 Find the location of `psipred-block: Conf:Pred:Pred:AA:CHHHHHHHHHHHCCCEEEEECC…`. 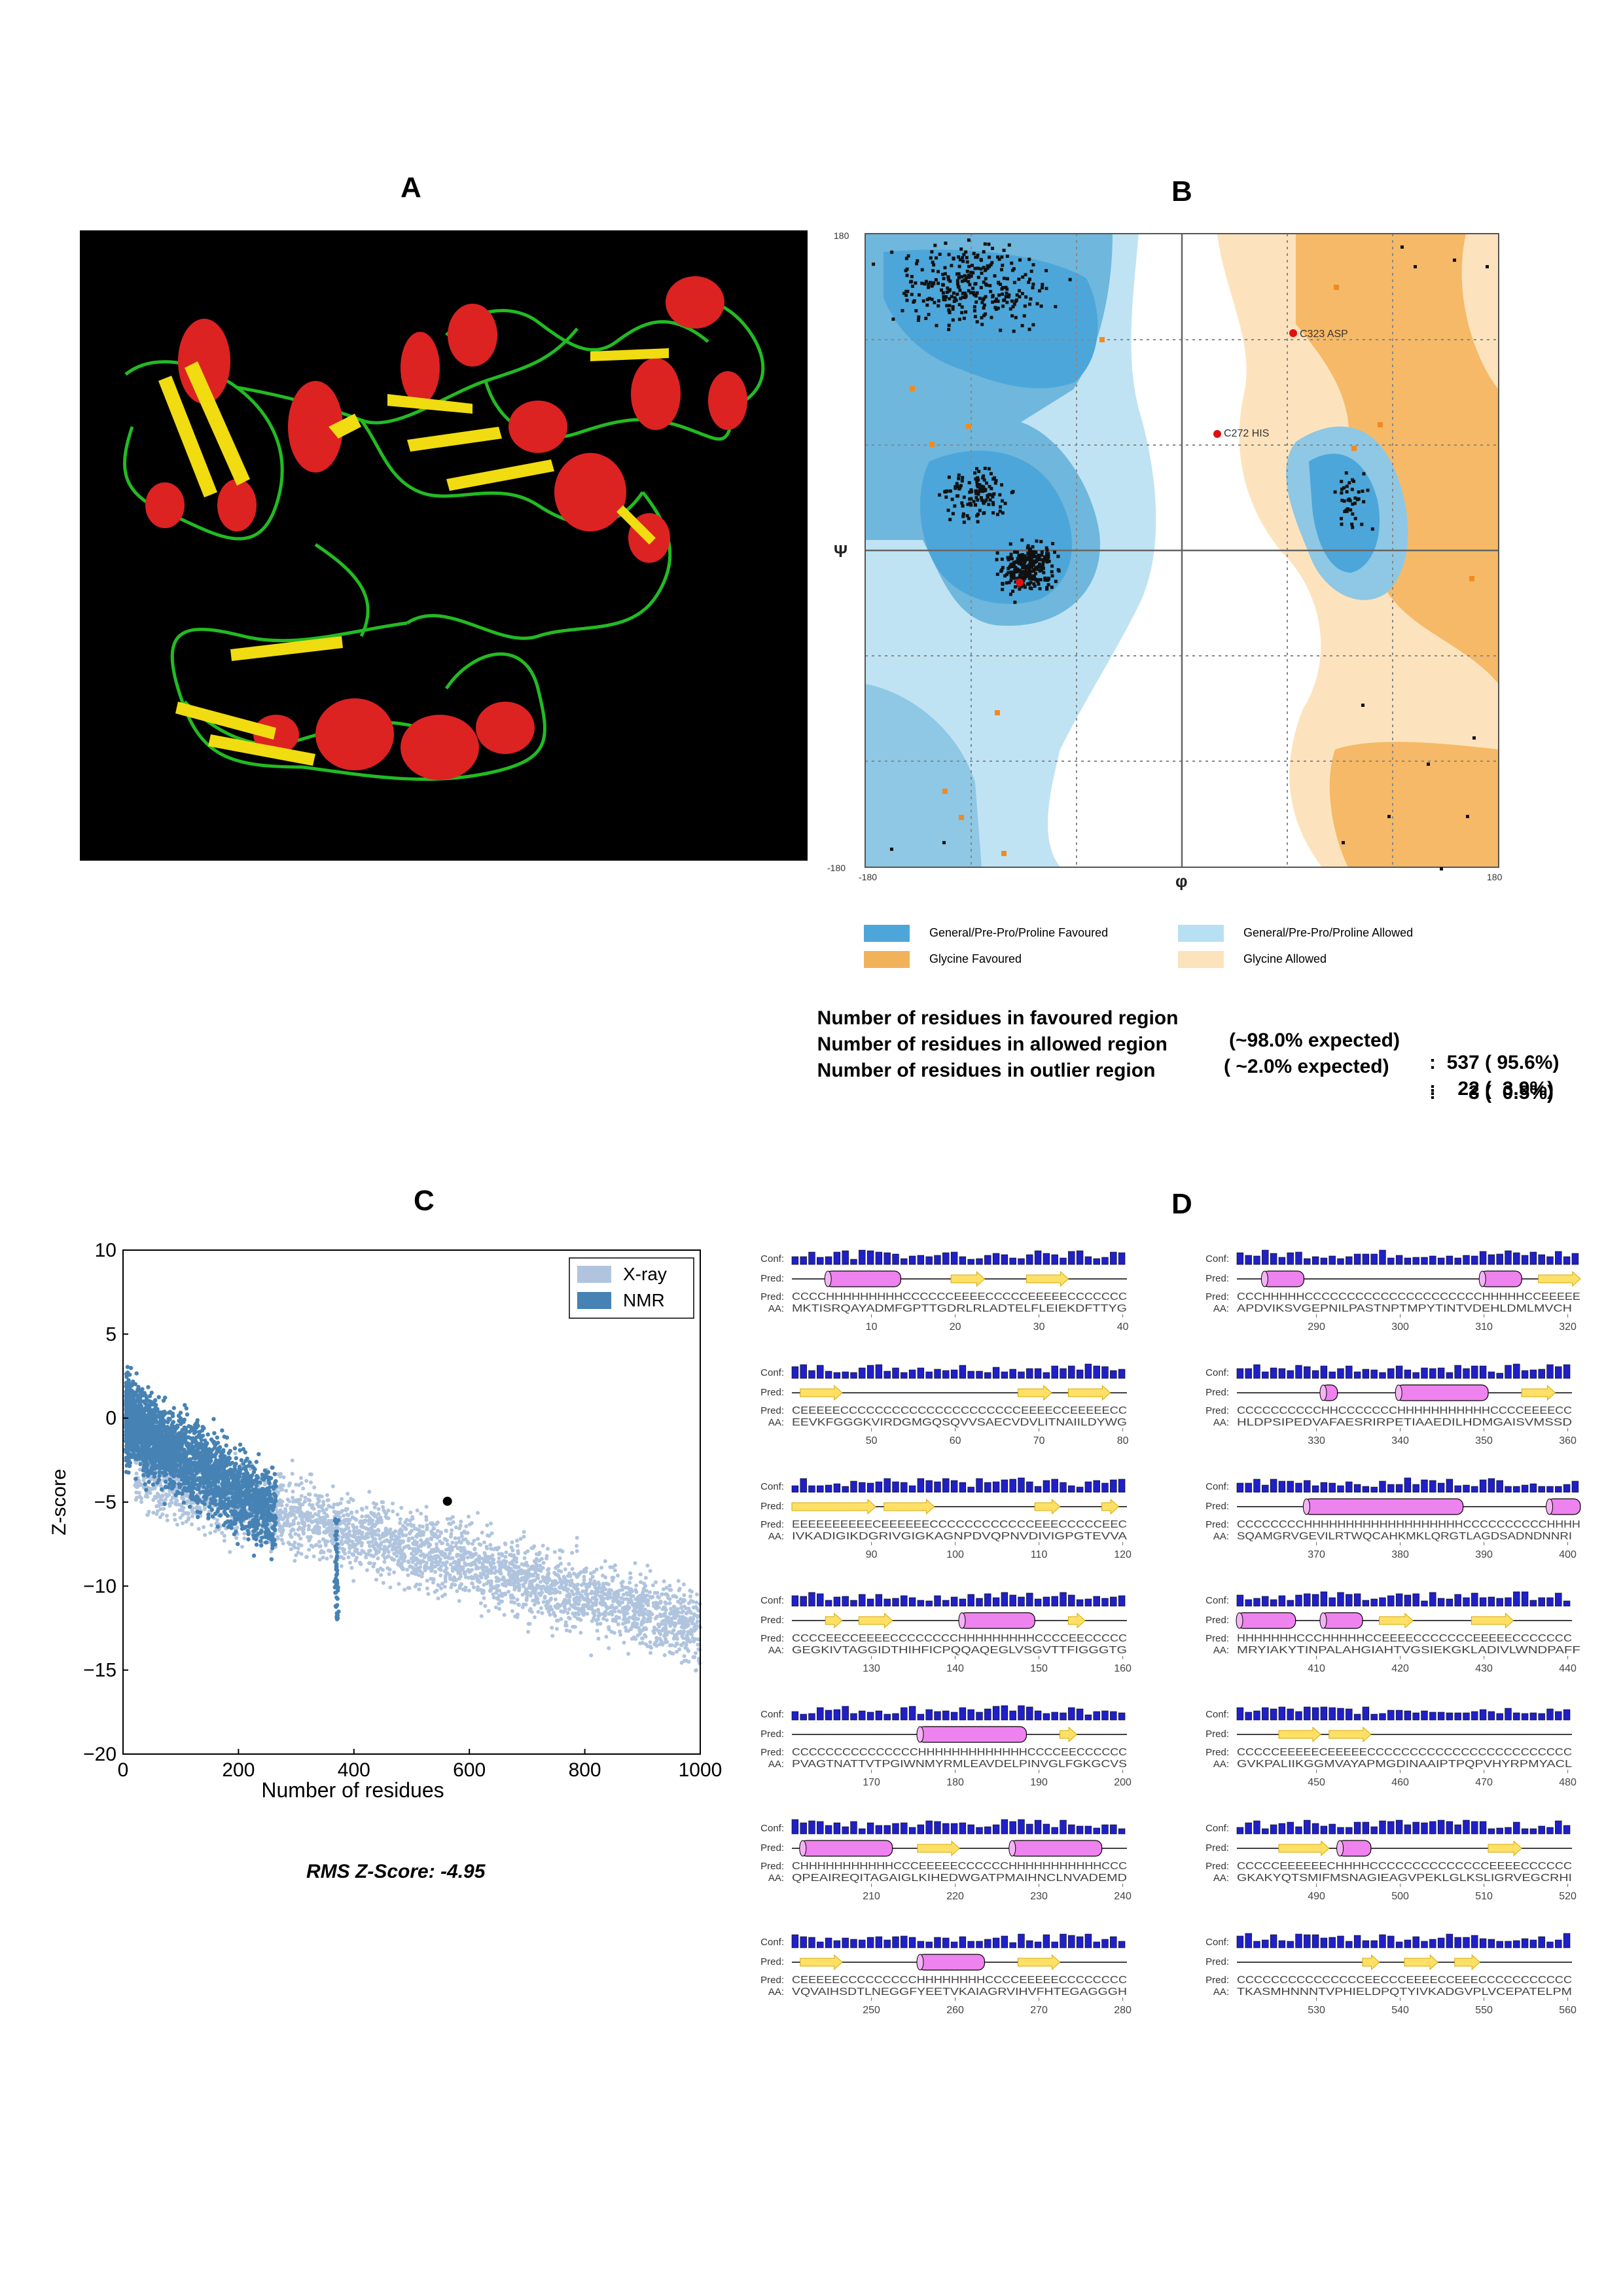

psipred-block: Conf:Pred:Pred:AA:CHHHHHHHHHHHCCCEEEEECC… is located at coordinates (946, 1860).